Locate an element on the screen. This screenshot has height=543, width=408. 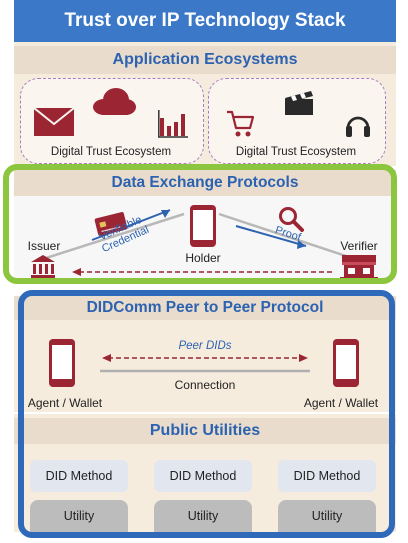
right-phone-icon is located at coordinates (346, 363).